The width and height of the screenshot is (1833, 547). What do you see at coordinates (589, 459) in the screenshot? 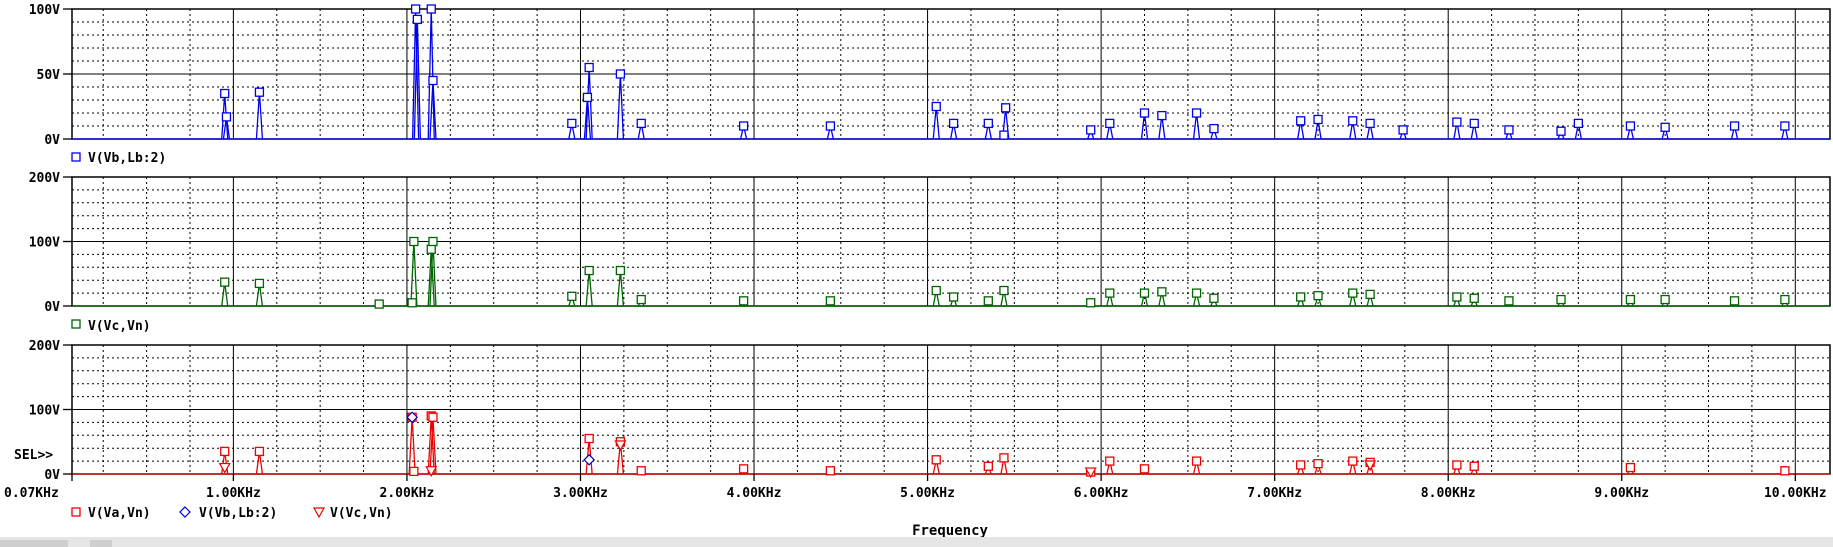
I see `diamond-marker` at bounding box center [589, 459].